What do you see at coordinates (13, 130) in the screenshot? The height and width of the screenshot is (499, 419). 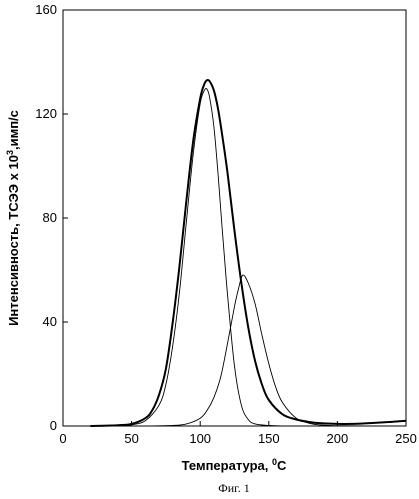 I see `y-axis-label-tail: ,имп/с` at bounding box center [13, 130].